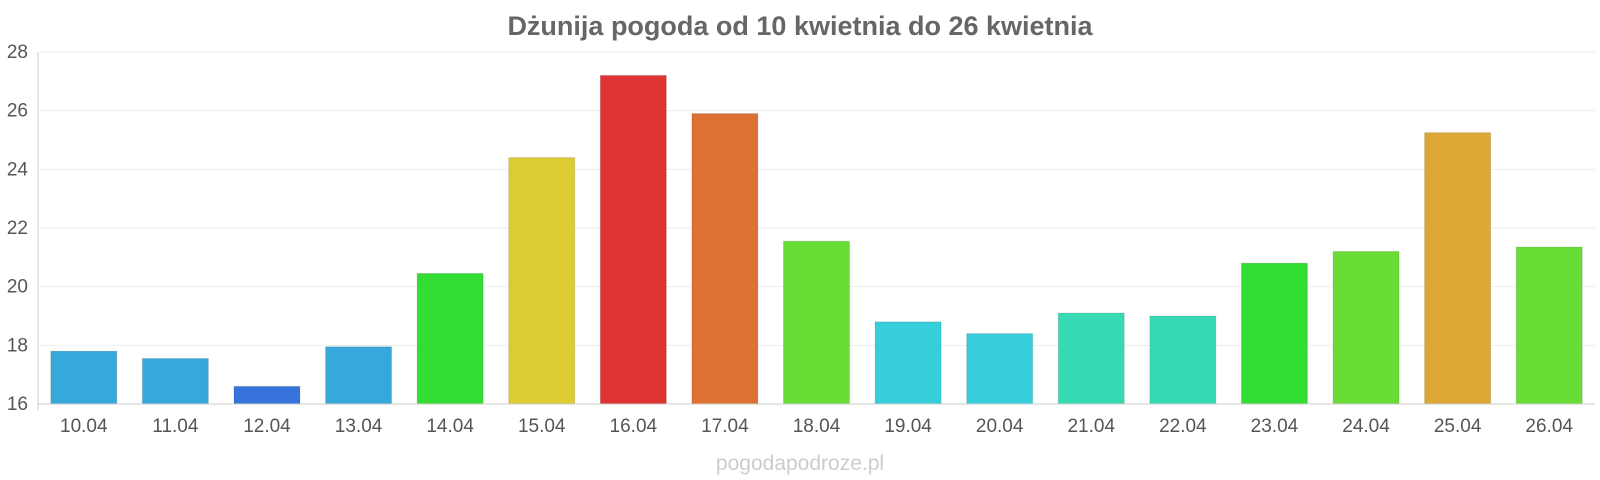 This screenshot has width=1600, height=480. Describe the element at coordinates (1274, 333) in the screenshot. I see `bar-23.04` at that location.